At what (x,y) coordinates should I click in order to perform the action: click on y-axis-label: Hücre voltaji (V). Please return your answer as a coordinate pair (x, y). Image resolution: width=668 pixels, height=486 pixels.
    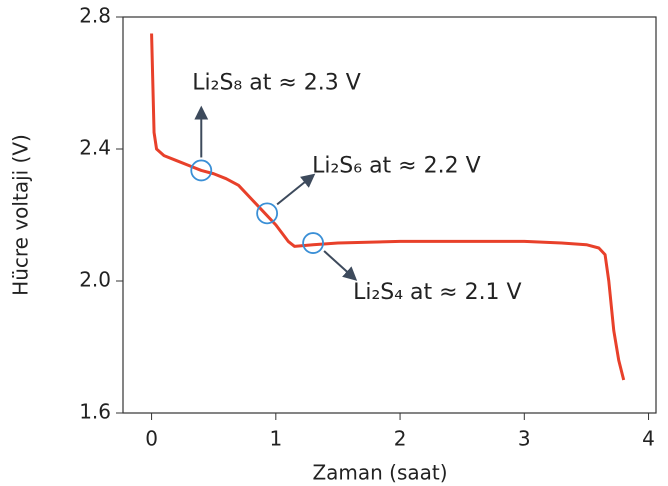
    Looking at the image, I should click on (21, 215).